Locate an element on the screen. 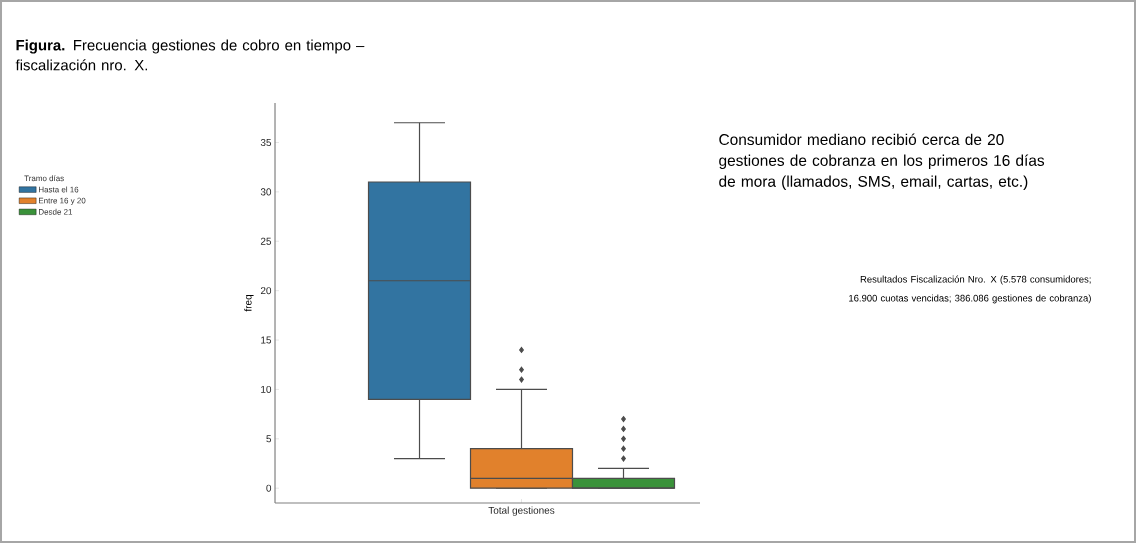  y-tick-label: 15 is located at coordinates (266, 340).